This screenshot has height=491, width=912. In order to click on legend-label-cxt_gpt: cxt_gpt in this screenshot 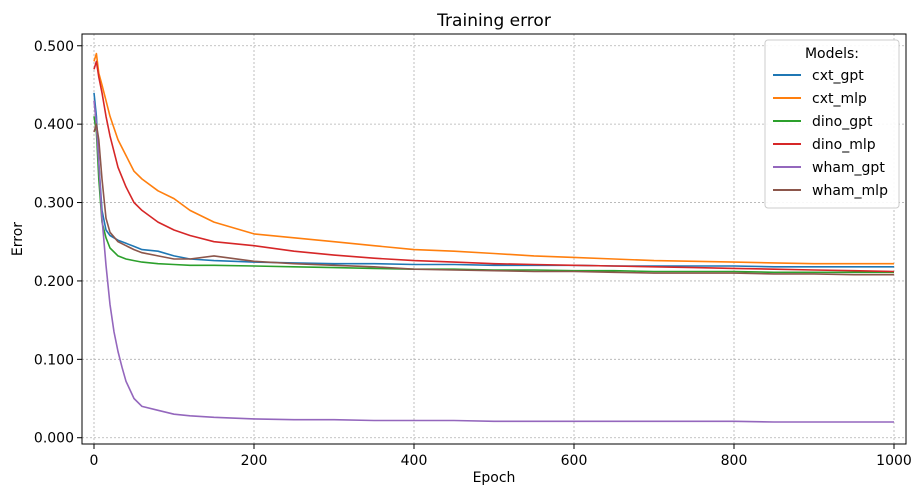, I will do `click(838, 76)`.